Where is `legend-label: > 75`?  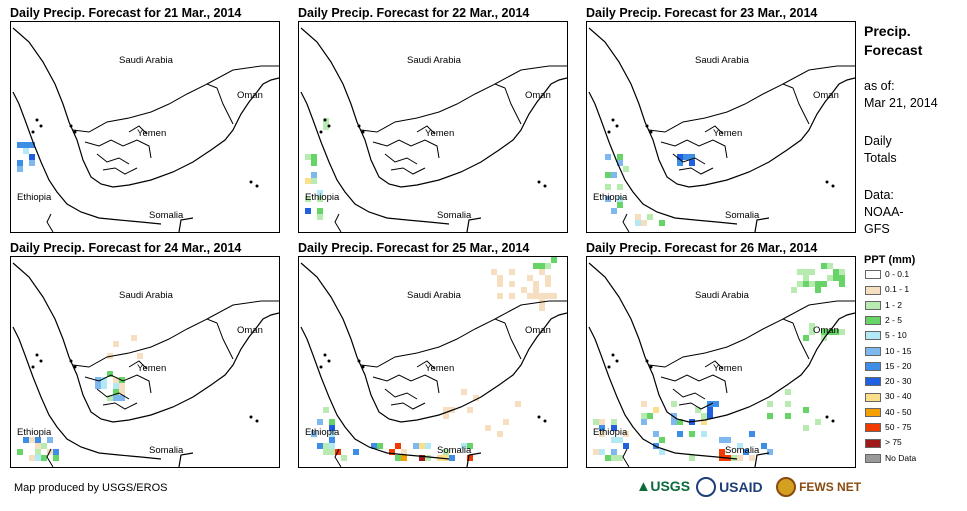
legend-label: > 75 is located at coordinates (893, 442).